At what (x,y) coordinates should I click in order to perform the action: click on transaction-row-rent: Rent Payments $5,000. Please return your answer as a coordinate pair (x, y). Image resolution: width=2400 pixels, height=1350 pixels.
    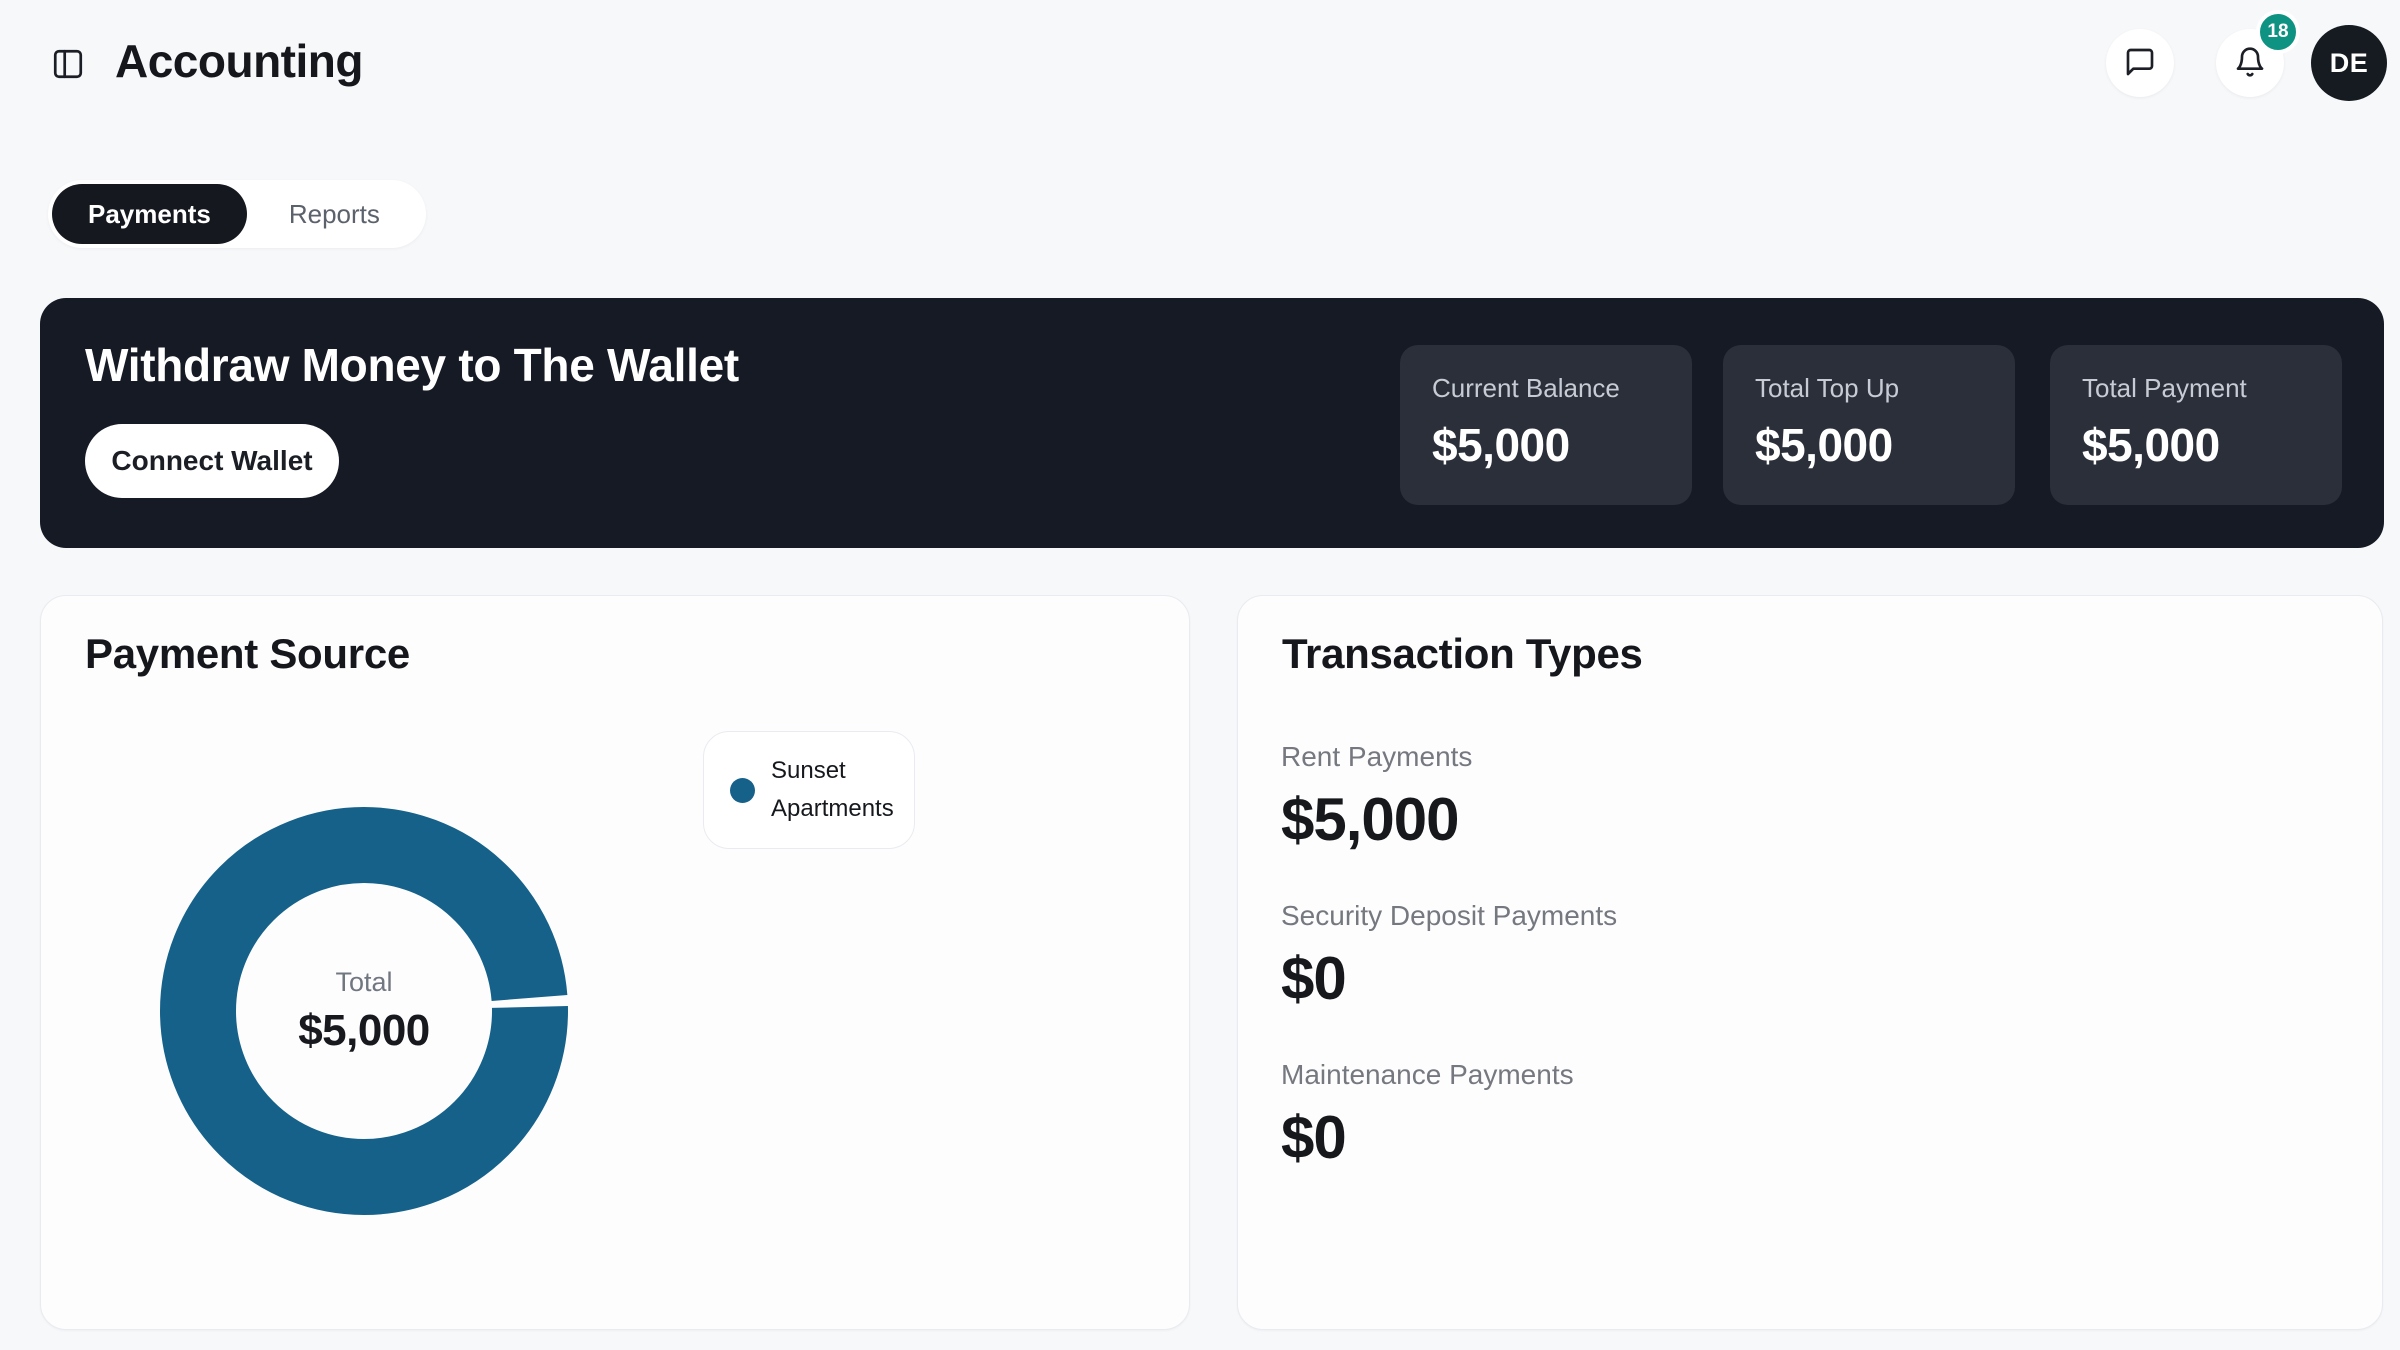
    Looking at the image, I should click on (1811, 797).